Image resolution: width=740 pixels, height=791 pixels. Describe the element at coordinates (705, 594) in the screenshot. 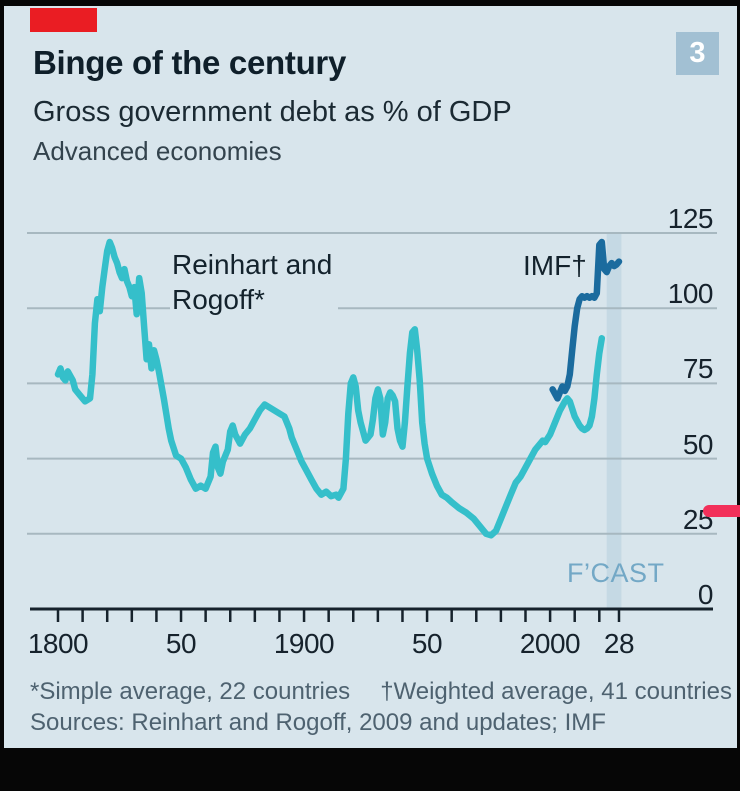

I see `y-tick-label-0: 0` at that location.